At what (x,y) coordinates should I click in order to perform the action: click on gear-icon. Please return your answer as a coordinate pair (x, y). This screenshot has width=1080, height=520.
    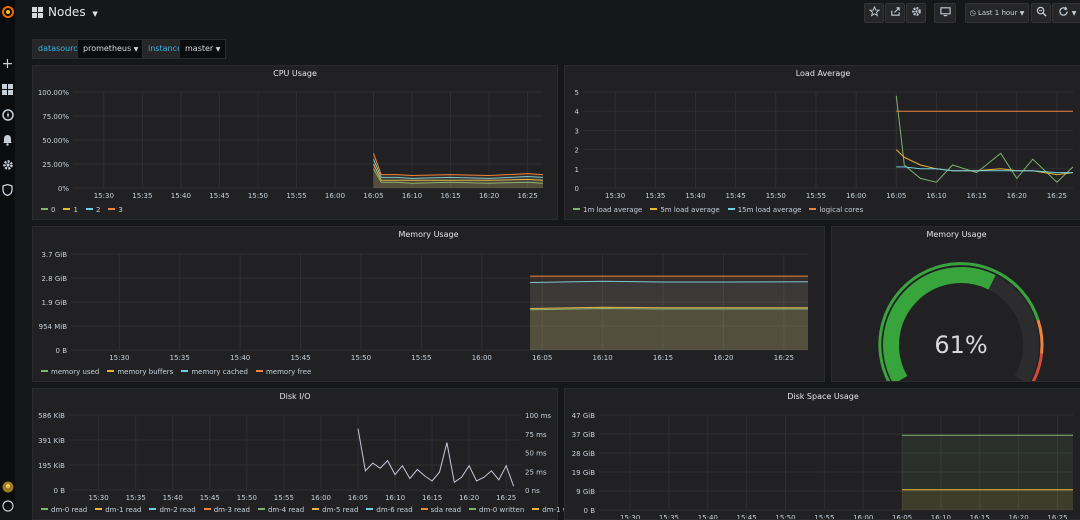
    Looking at the image, I should click on (7, 167).